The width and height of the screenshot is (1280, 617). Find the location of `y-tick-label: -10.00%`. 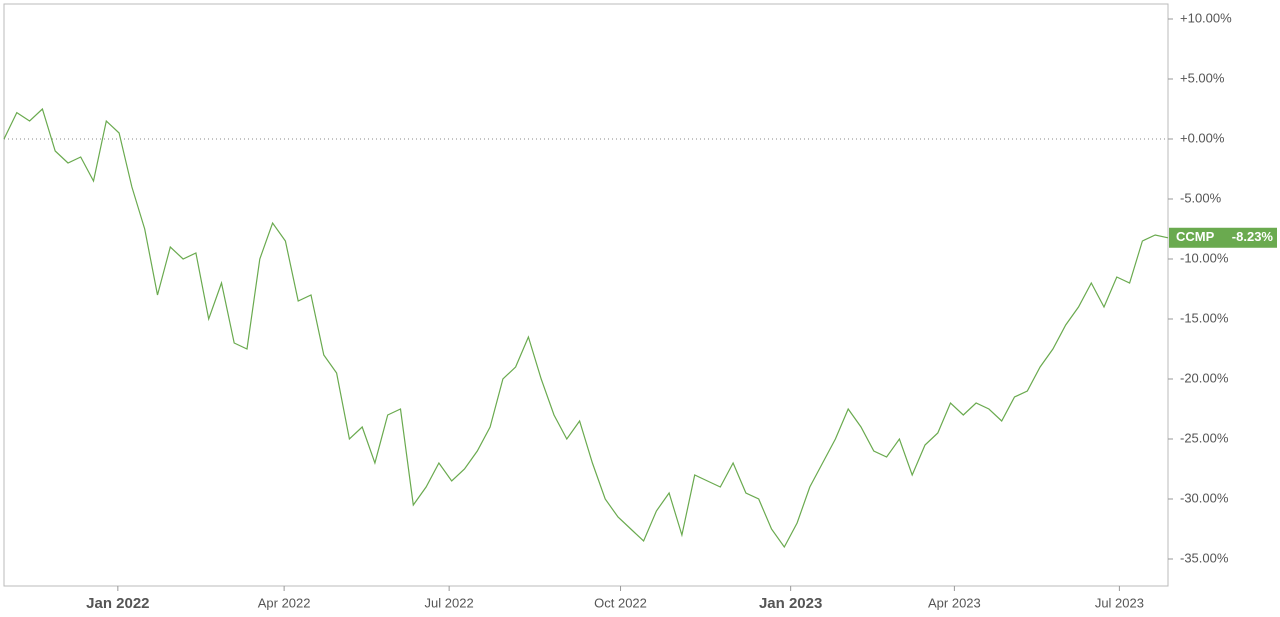

y-tick-label: -10.00% is located at coordinates (1204, 257).